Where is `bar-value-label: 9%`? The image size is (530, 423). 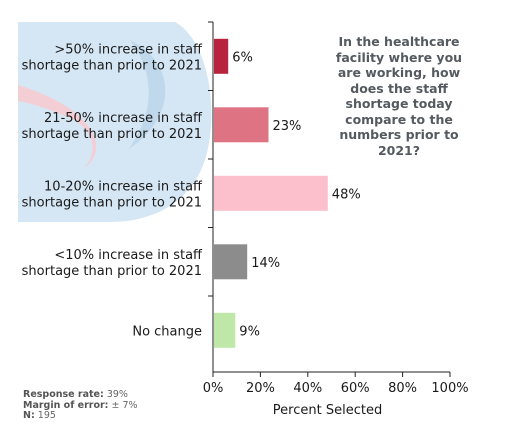
bar-value-label: 9% is located at coordinates (249, 331).